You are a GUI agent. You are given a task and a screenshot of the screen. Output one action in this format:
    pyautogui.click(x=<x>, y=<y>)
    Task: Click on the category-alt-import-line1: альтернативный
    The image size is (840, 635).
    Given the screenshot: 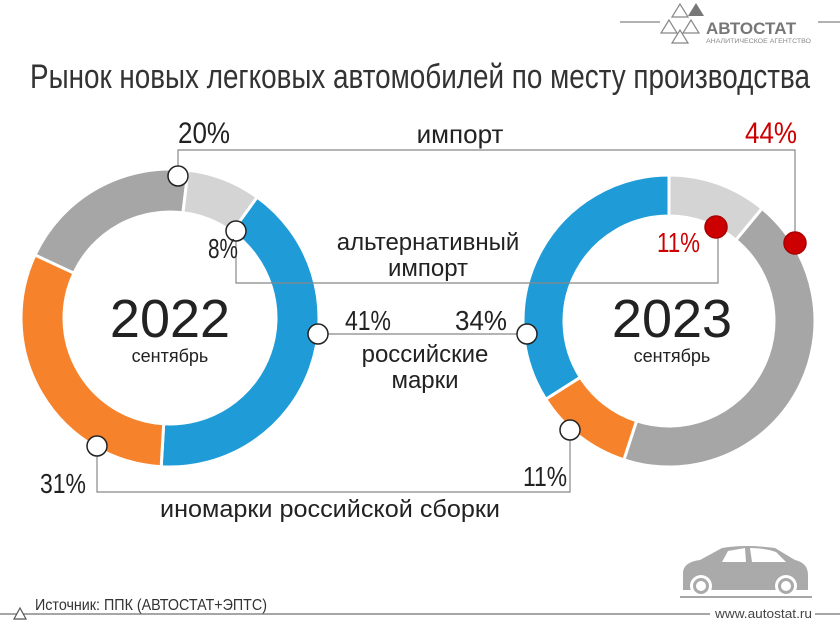 What is the action you would take?
    pyautogui.click(x=428, y=242)
    